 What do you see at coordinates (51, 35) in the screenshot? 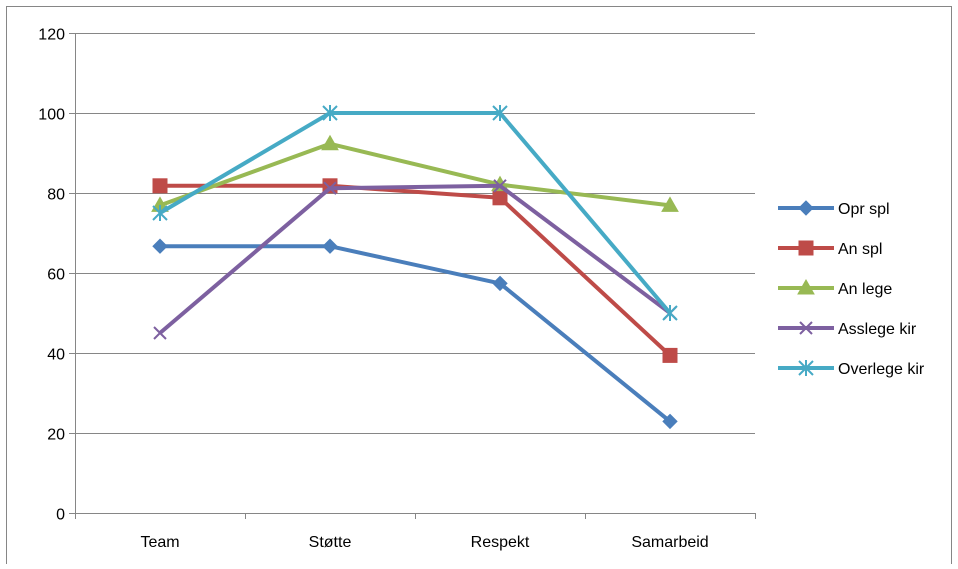
I see `y-tick-label: 120` at bounding box center [51, 35].